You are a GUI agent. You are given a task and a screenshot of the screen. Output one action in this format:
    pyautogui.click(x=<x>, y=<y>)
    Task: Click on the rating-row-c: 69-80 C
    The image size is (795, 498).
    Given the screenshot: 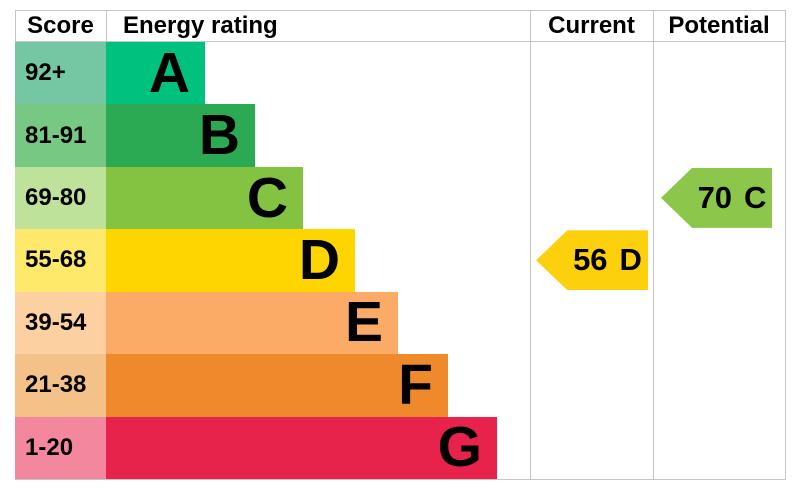 What is the action you would take?
    pyautogui.click(x=397, y=197)
    